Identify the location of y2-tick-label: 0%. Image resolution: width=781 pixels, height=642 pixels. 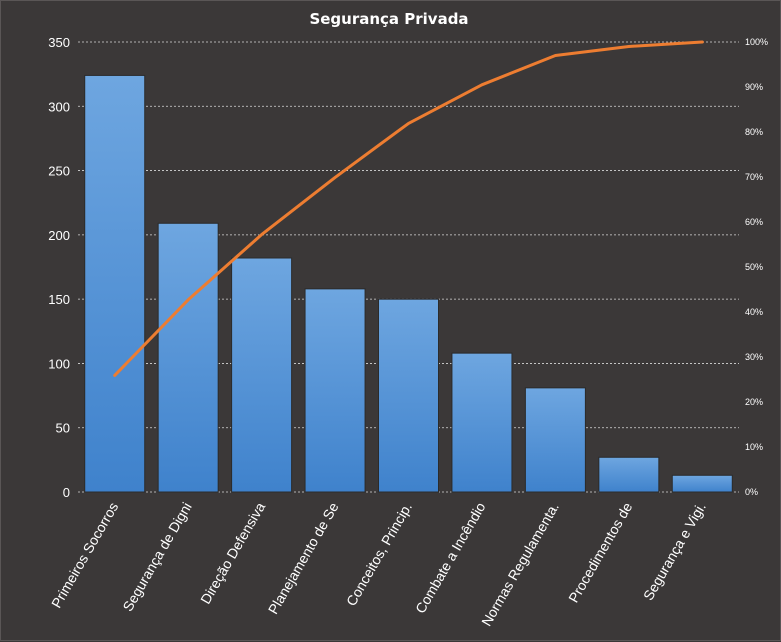
(751, 492).